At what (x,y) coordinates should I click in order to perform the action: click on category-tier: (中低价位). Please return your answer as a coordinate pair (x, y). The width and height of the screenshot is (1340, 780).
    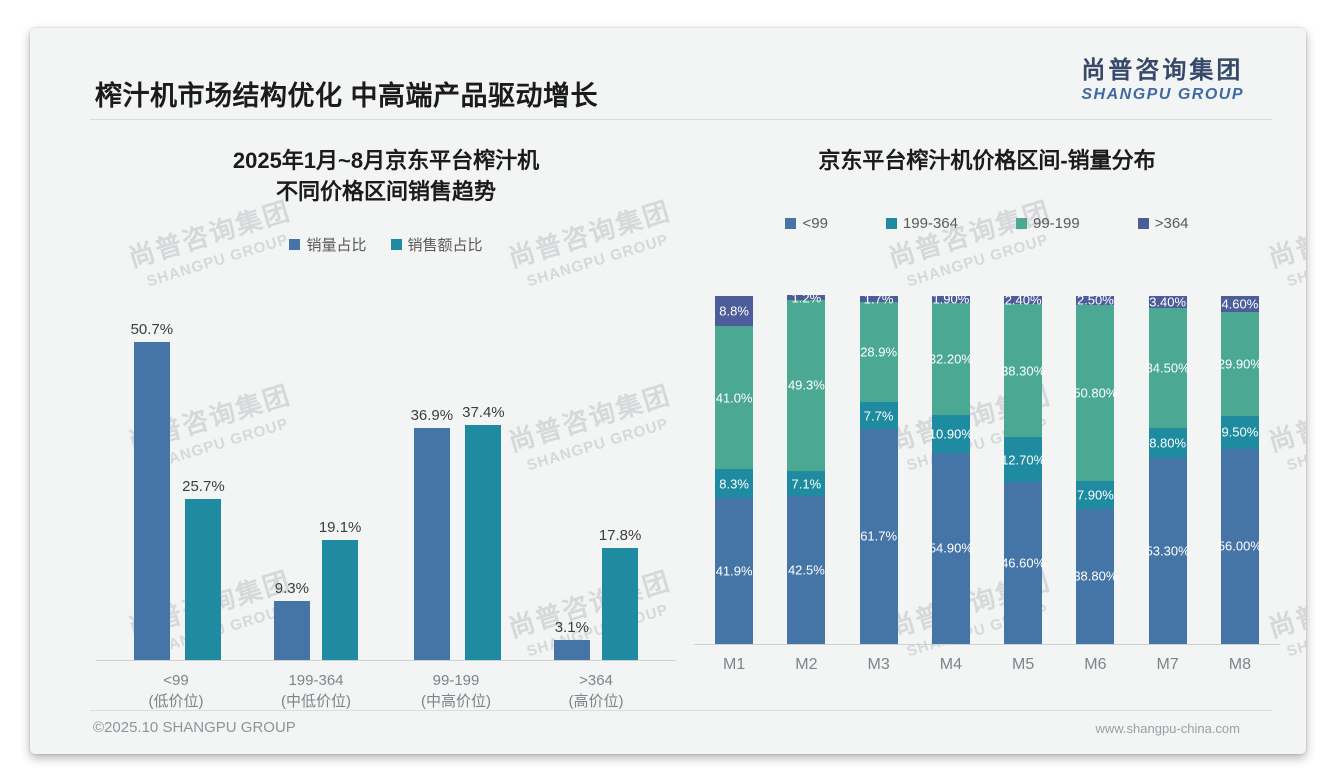
    Looking at the image, I should click on (316, 702).